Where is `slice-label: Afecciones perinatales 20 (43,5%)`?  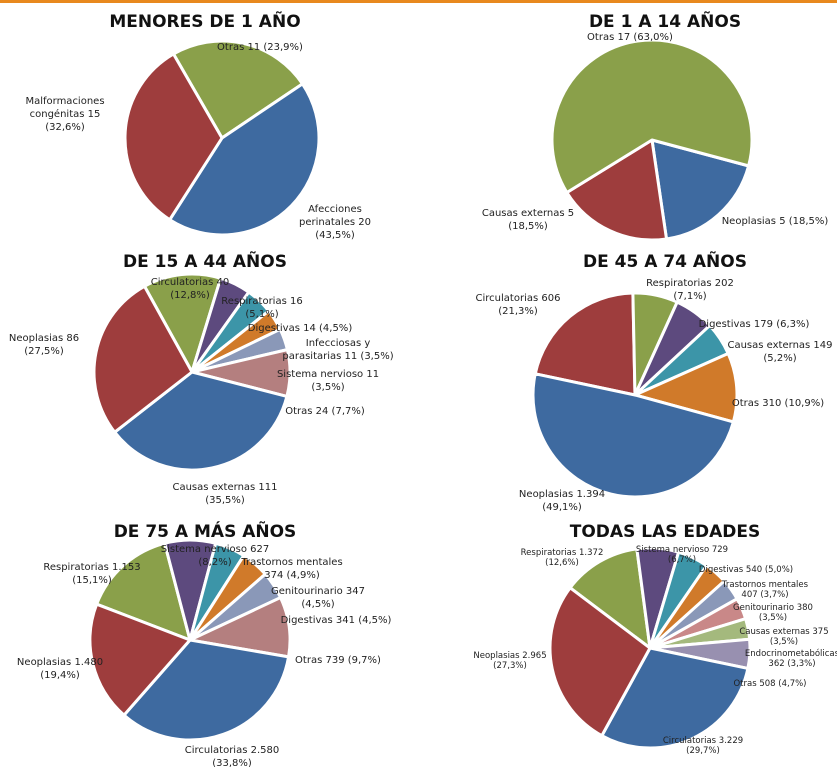 slice-label: Afecciones perinatales 20 (43,5%) is located at coordinates (335, 222).